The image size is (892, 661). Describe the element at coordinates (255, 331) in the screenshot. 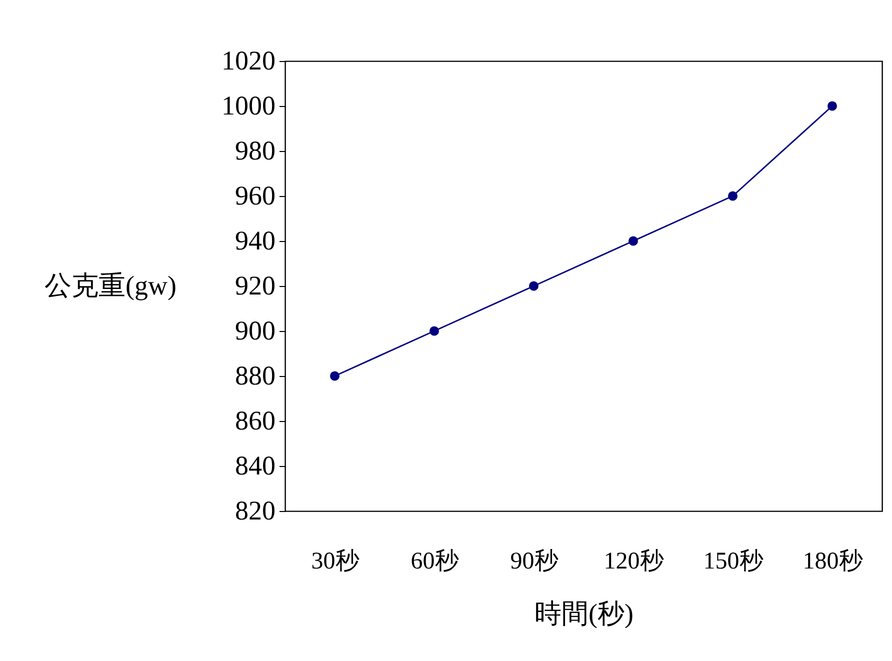

I see `y-tick-label: 900` at that location.